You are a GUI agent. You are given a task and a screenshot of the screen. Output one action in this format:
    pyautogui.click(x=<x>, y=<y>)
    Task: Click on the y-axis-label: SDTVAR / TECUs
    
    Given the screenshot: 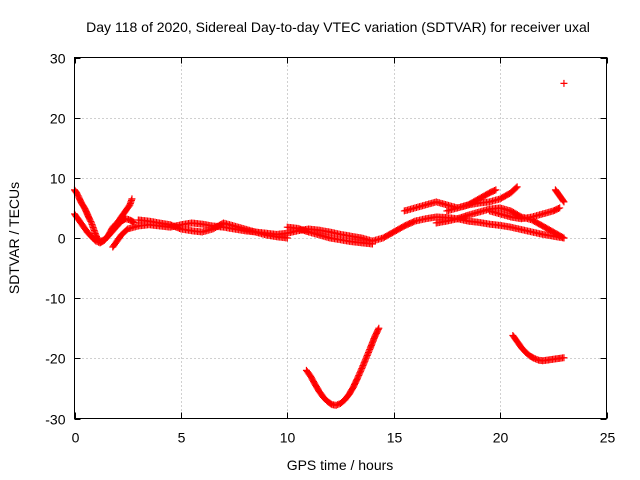 What is the action you would take?
    pyautogui.click(x=14, y=238)
    